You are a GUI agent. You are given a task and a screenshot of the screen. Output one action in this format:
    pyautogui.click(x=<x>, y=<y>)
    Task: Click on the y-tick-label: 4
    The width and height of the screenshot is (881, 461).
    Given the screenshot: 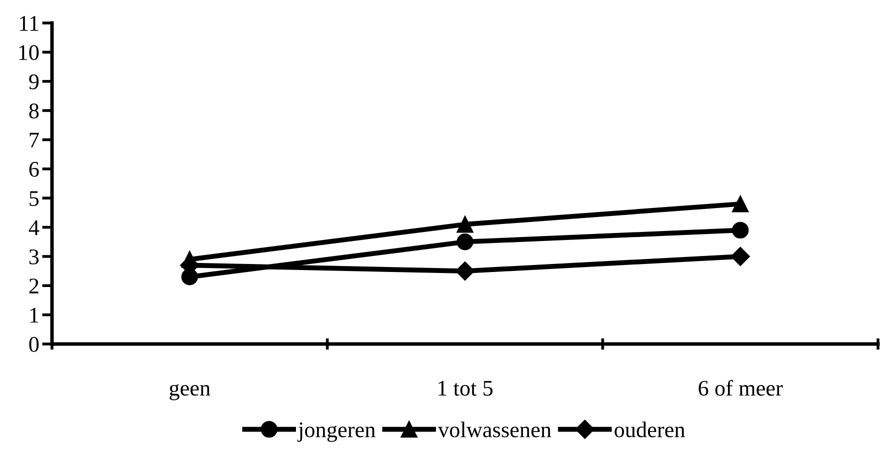 What is the action you would take?
    pyautogui.click(x=34, y=227)
    